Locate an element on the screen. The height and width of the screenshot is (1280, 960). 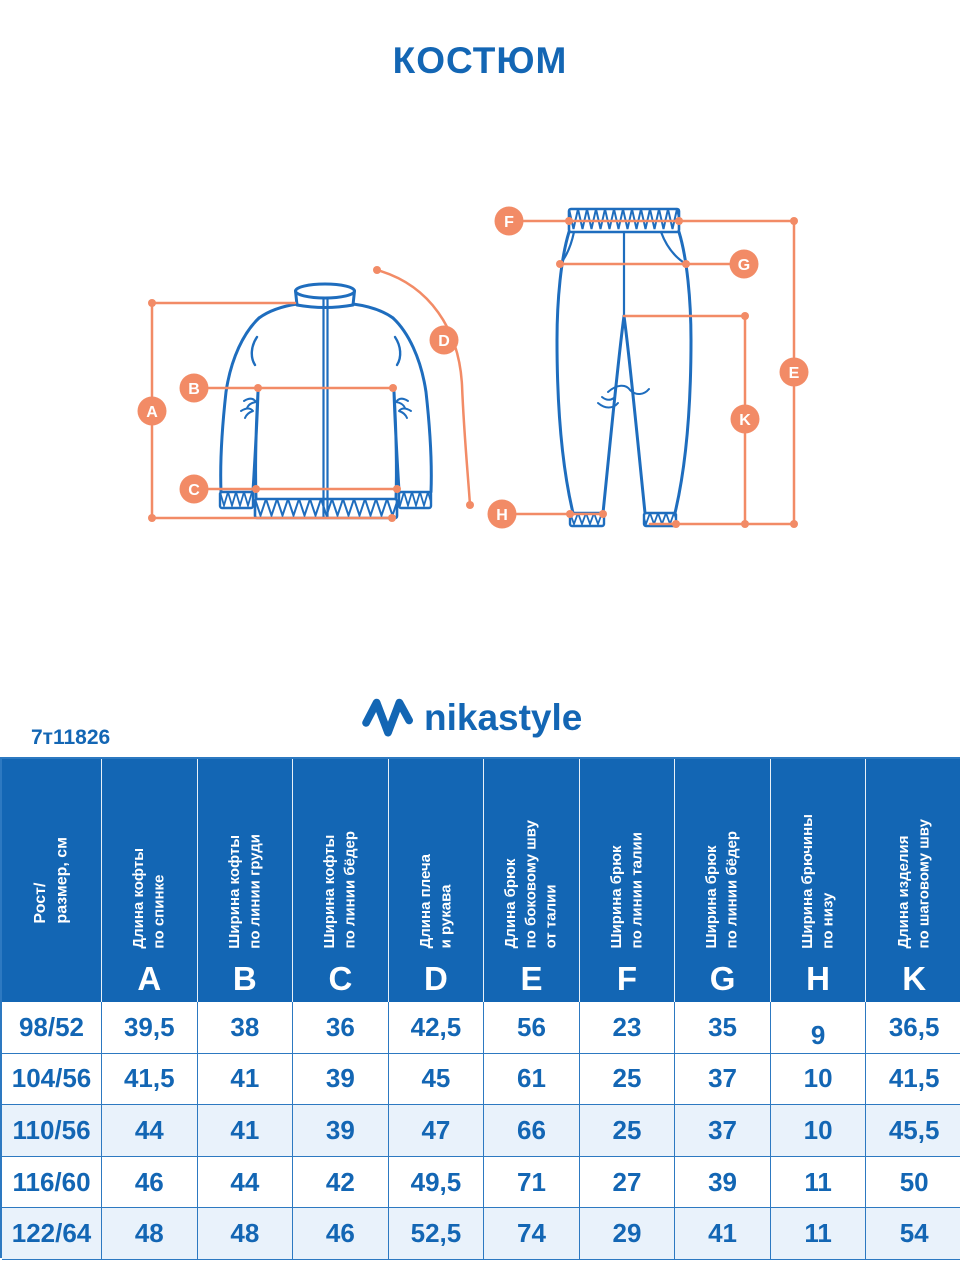
cell-value: 29 is located at coordinates (627, 1234).